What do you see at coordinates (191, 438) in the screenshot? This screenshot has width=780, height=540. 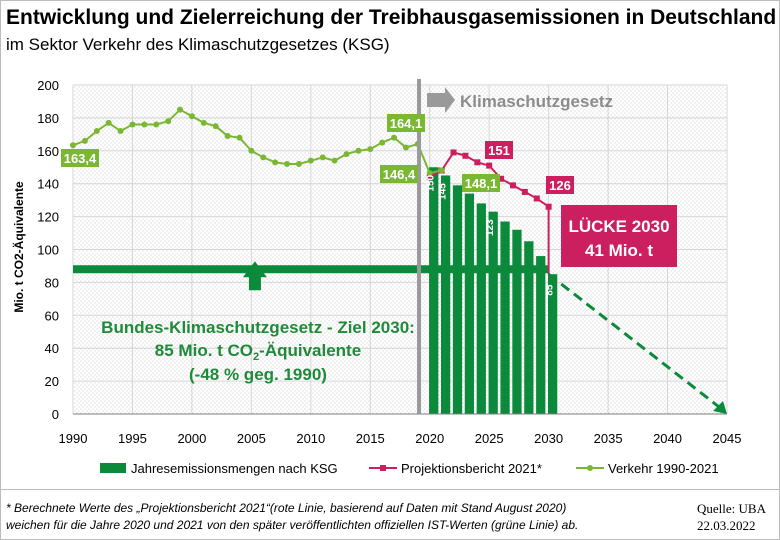 I see `x-tick-label: 2000` at bounding box center [191, 438].